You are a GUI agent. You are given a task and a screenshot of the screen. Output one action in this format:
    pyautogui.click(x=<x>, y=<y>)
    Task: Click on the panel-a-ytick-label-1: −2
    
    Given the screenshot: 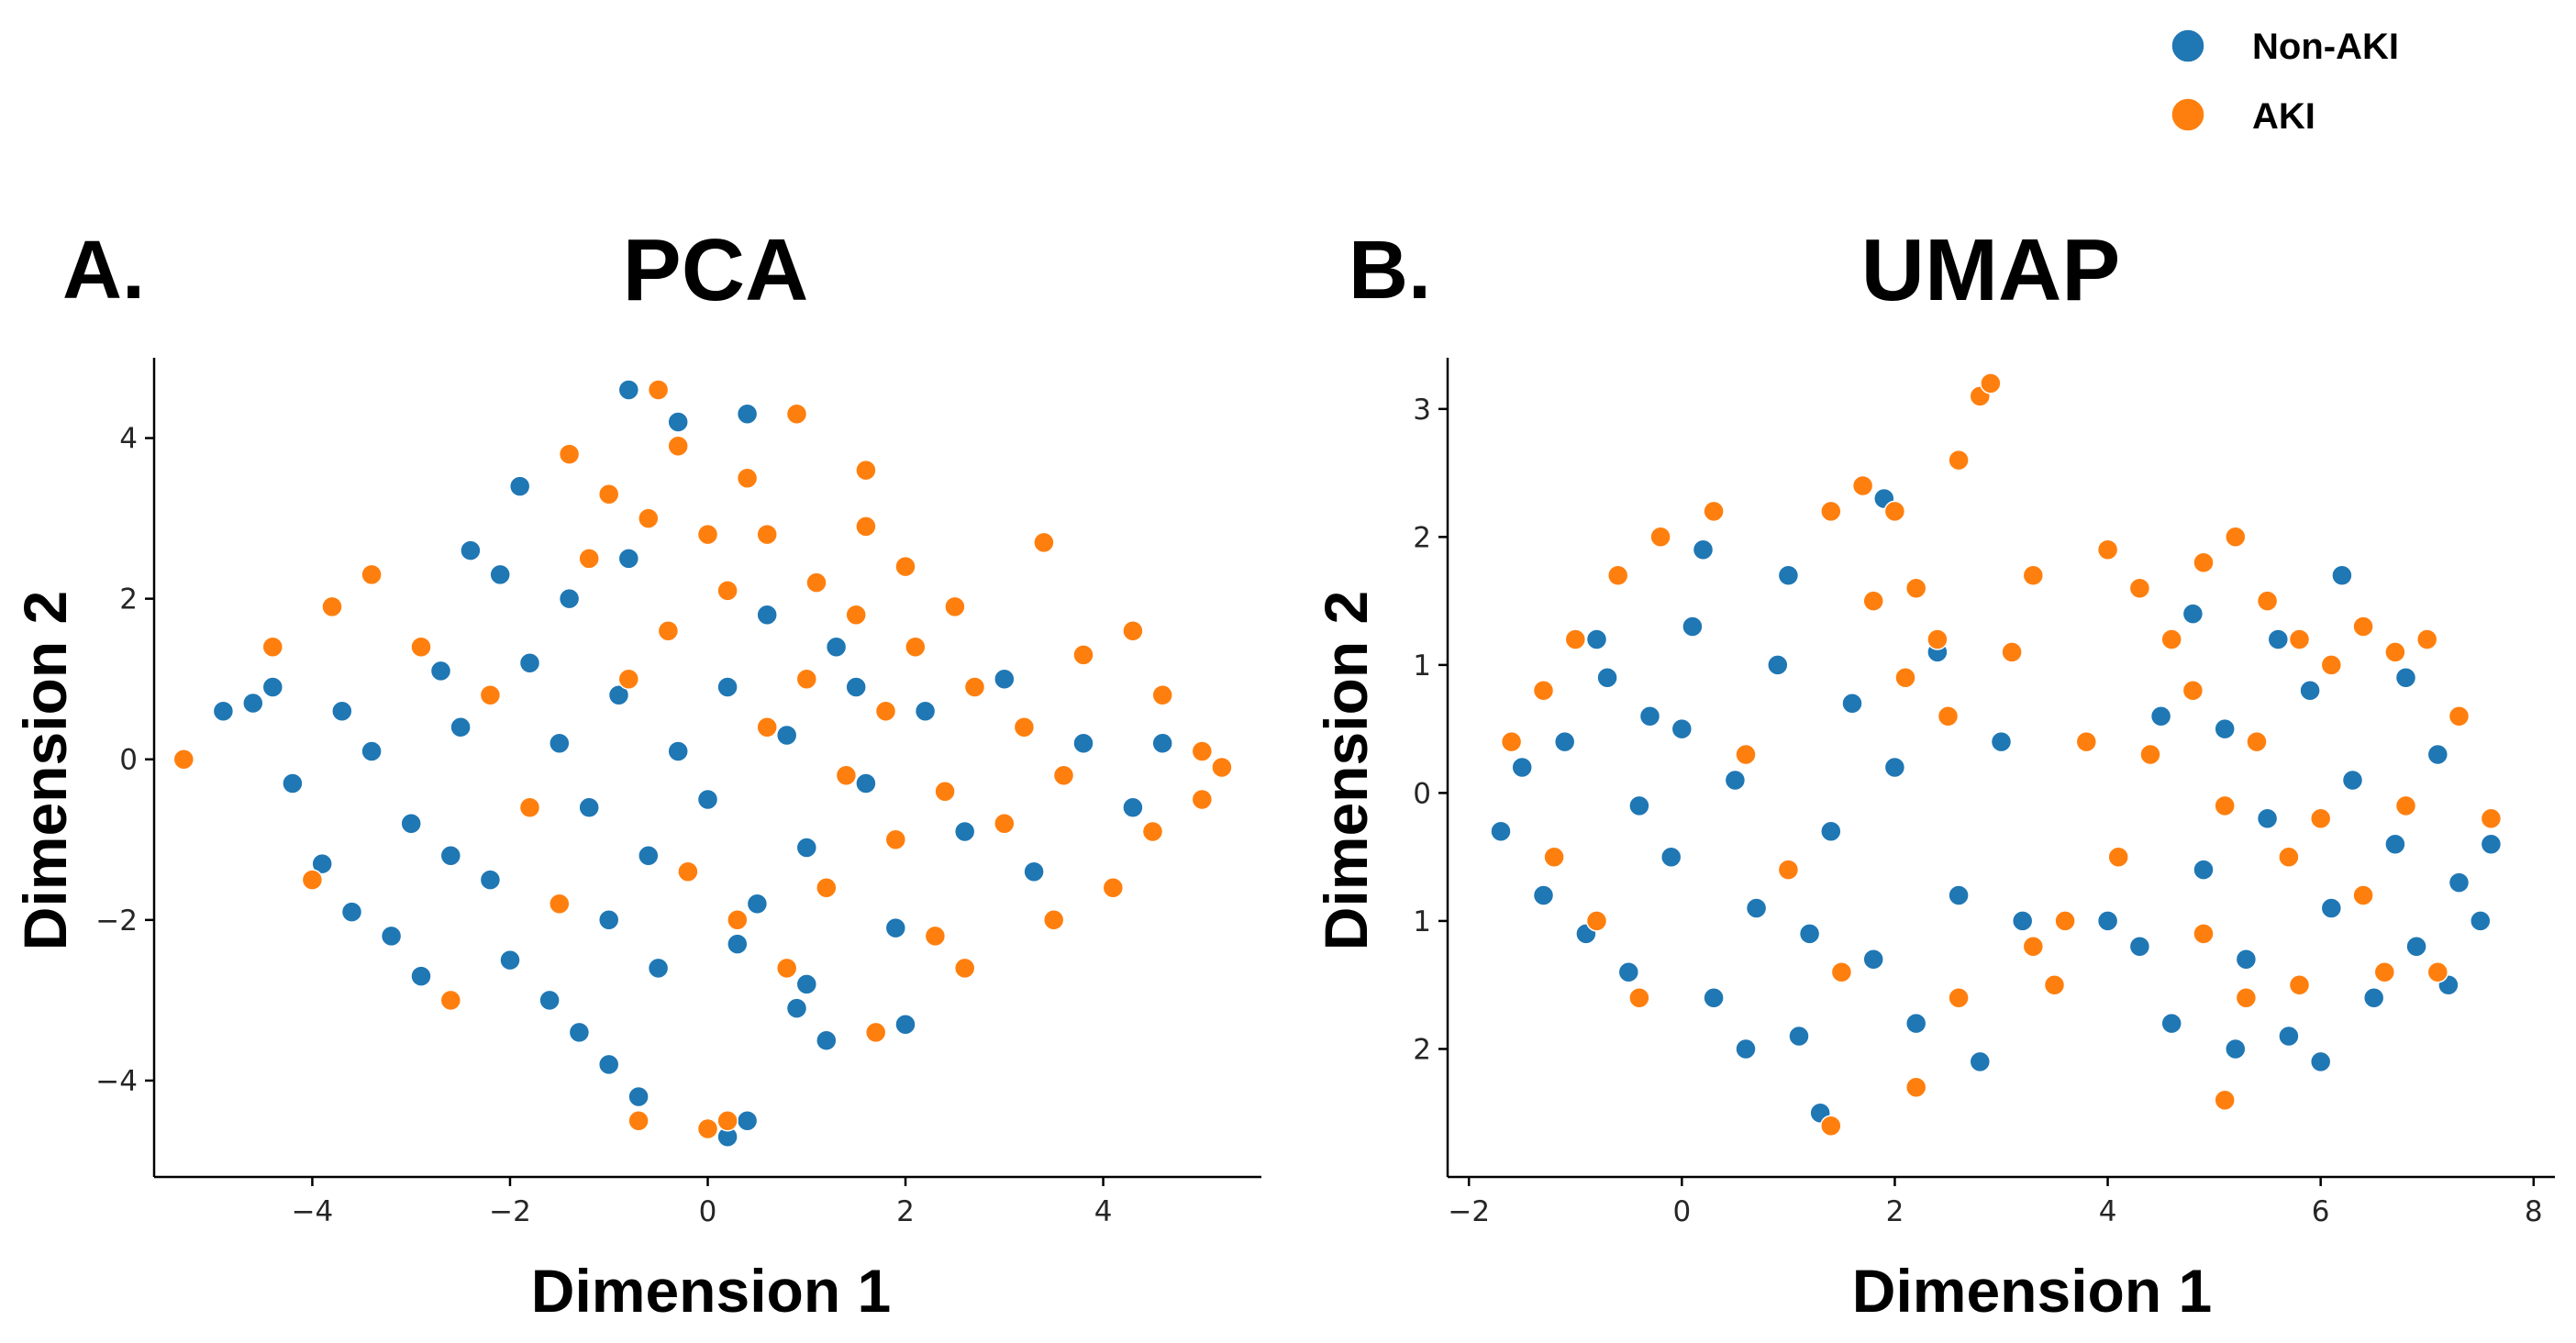 What is the action you would take?
    pyautogui.click(x=116, y=922)
    